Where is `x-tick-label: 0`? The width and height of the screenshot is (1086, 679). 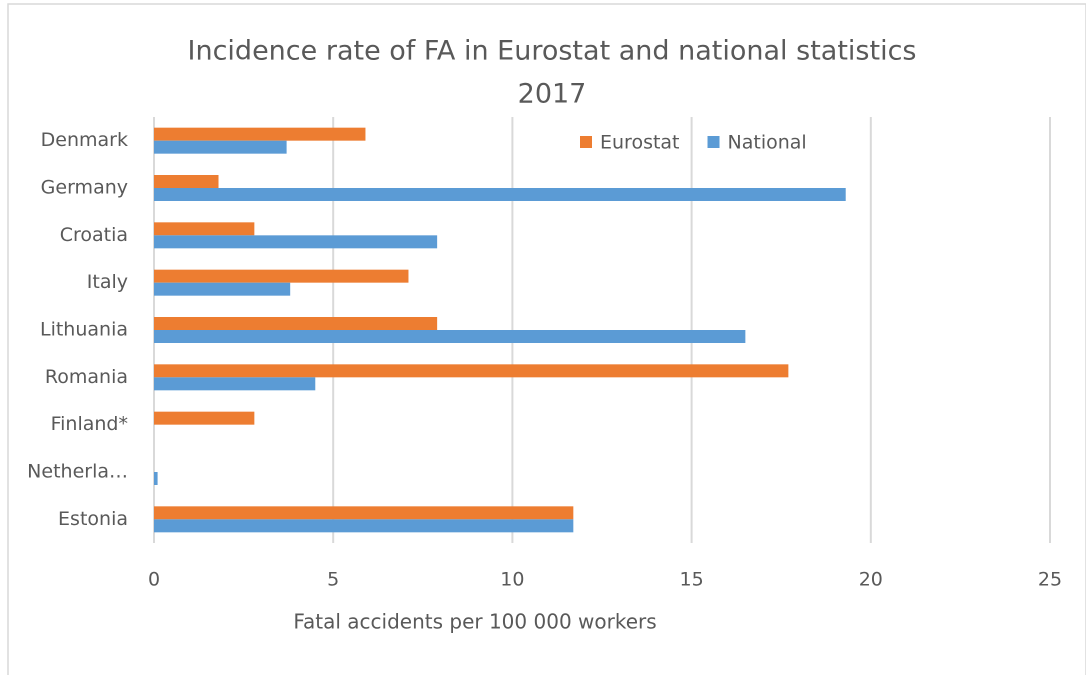
x-tick-label: 0 is located at coordinates (154, 580).